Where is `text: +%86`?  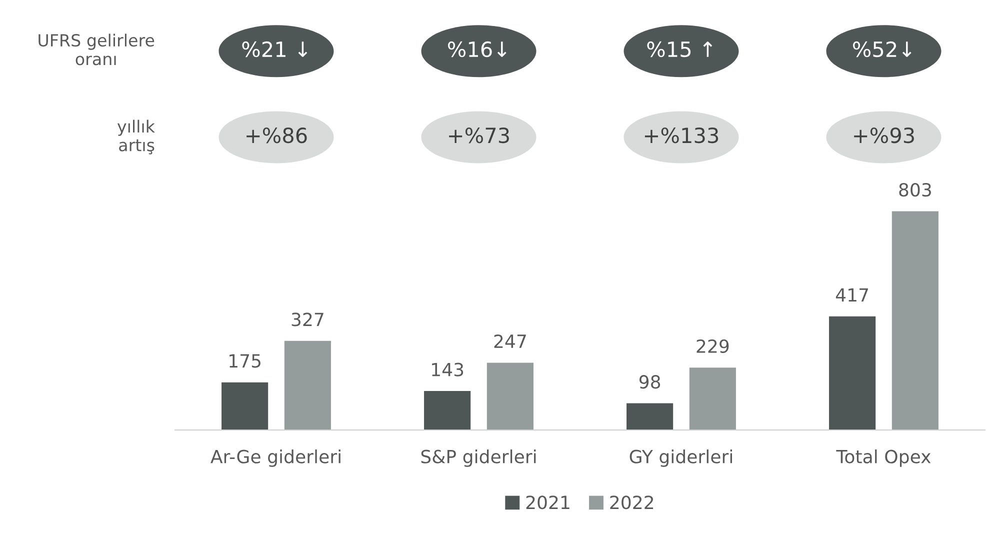 text: +%86 is located at coordinates (276, 135).